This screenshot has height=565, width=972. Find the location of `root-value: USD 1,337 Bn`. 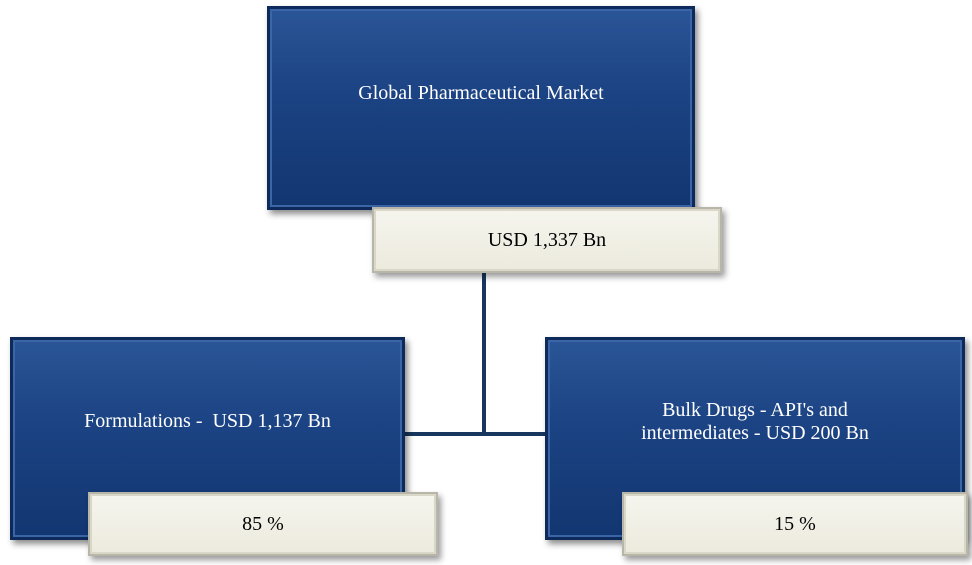

root-value: USD 1,337 Bn is located at coordinates (547, 240).